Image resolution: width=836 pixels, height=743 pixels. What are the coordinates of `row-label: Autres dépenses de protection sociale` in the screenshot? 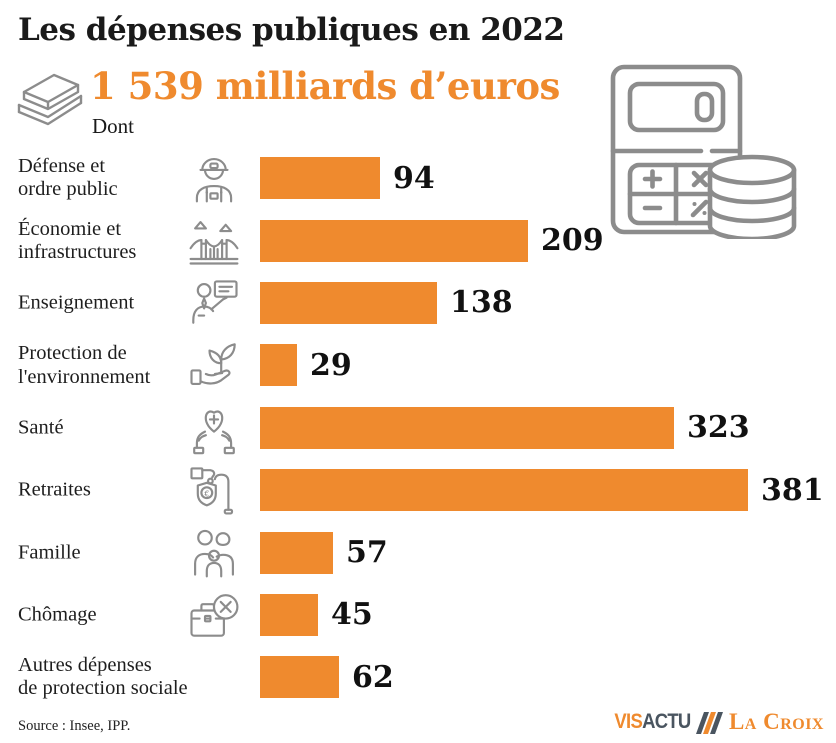 It's located at (103, 677).